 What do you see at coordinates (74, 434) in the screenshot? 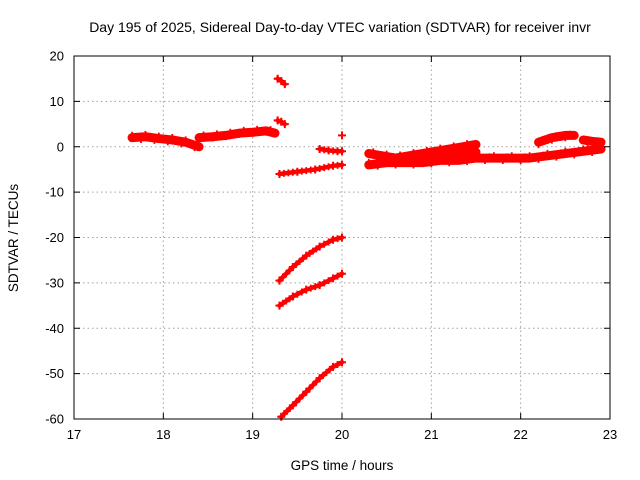
I see `x-tick-label: 17` at bounding box center [74, 434].